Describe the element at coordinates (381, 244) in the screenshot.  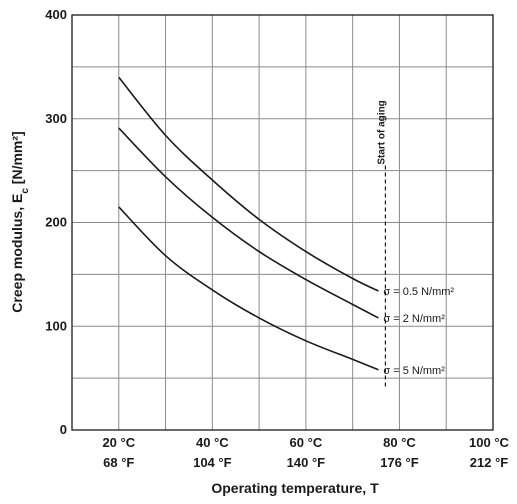
I see `aging-marker: Start of aging` at that location.